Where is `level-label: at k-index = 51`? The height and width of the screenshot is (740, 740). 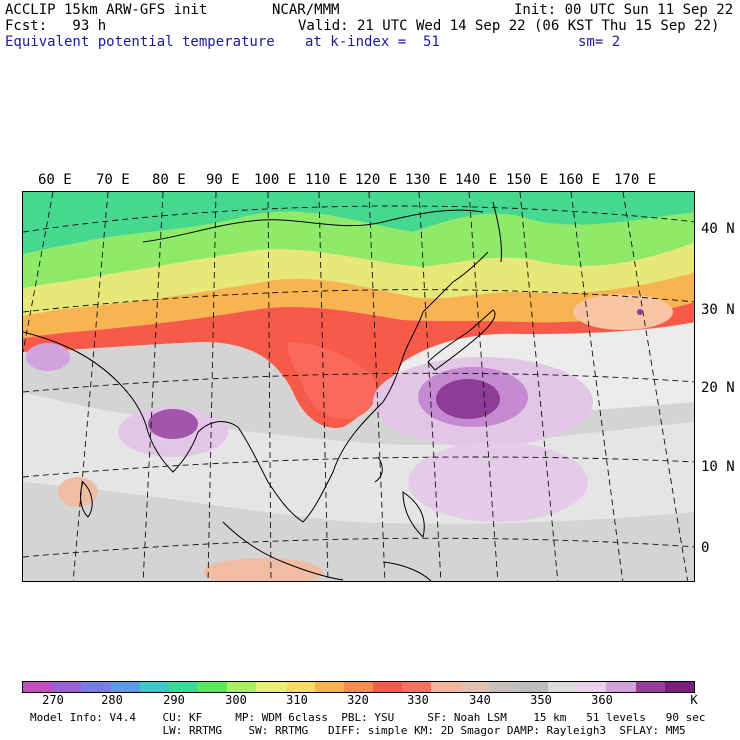 level-label: at k-index = 51 is located at coordinates (372, 42).